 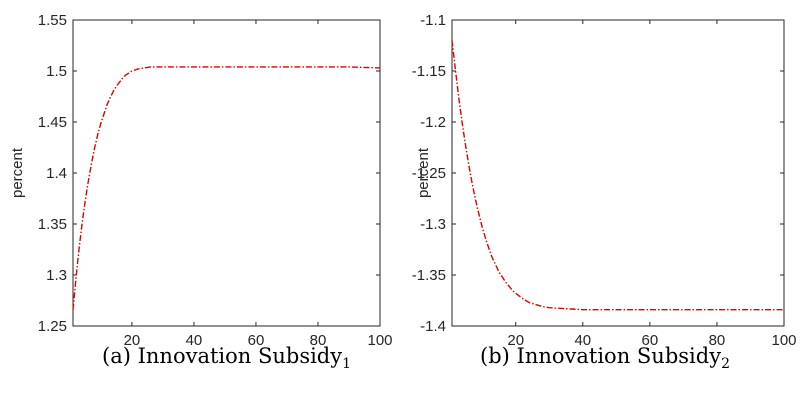 What do you see at coordinates (52, 122) in the screenshot?
I see `y-tick-label-a: 1.45` at bounding box center [52, 122].